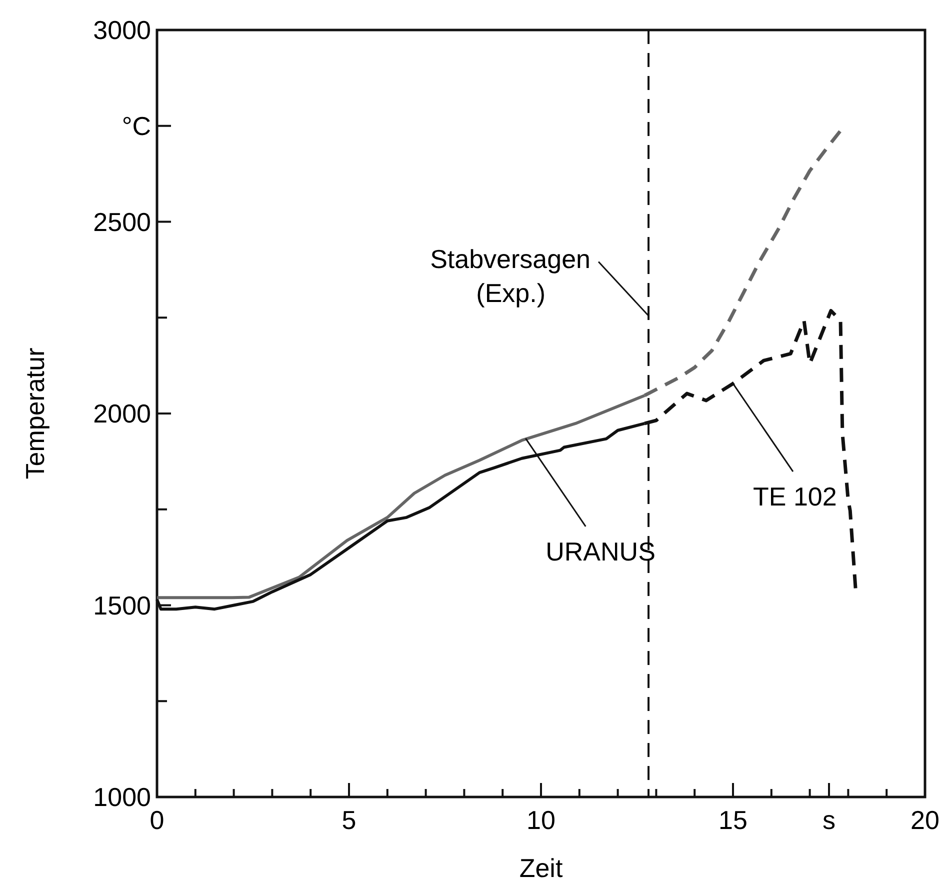 Image resolution: width=947 pixels, height=895 pixels. I want to click on y-axis-title: Temperatur, so click(35, 413).